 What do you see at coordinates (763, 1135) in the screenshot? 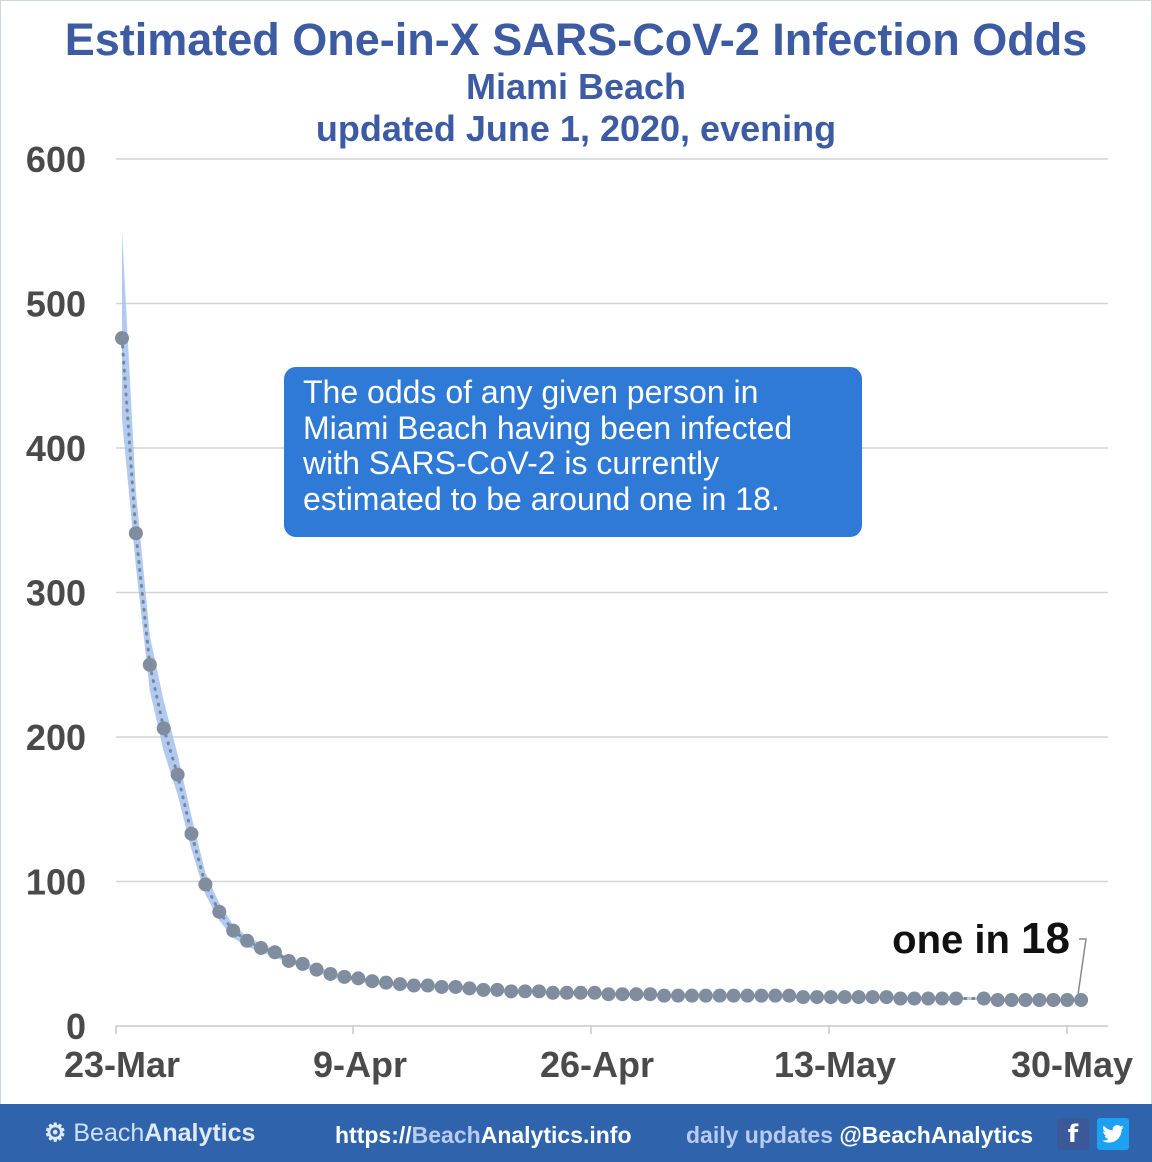
I see `daily-label: daily updates` at bounding box center [763, 1135].